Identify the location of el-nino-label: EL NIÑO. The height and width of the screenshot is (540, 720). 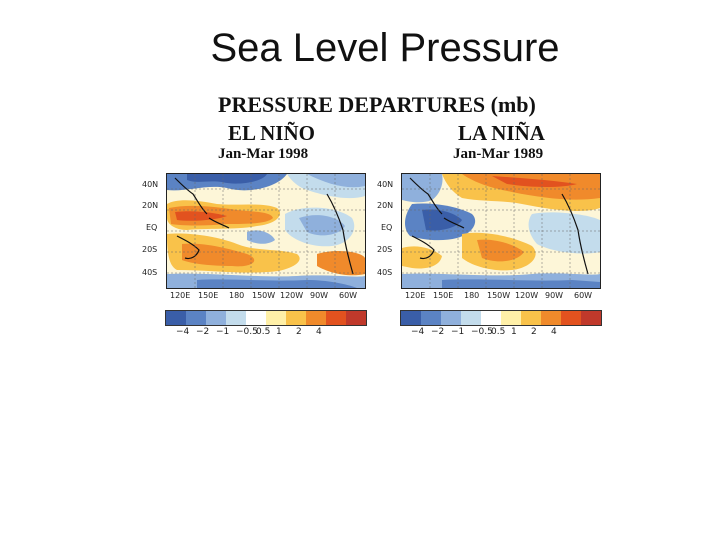
(271, 133).